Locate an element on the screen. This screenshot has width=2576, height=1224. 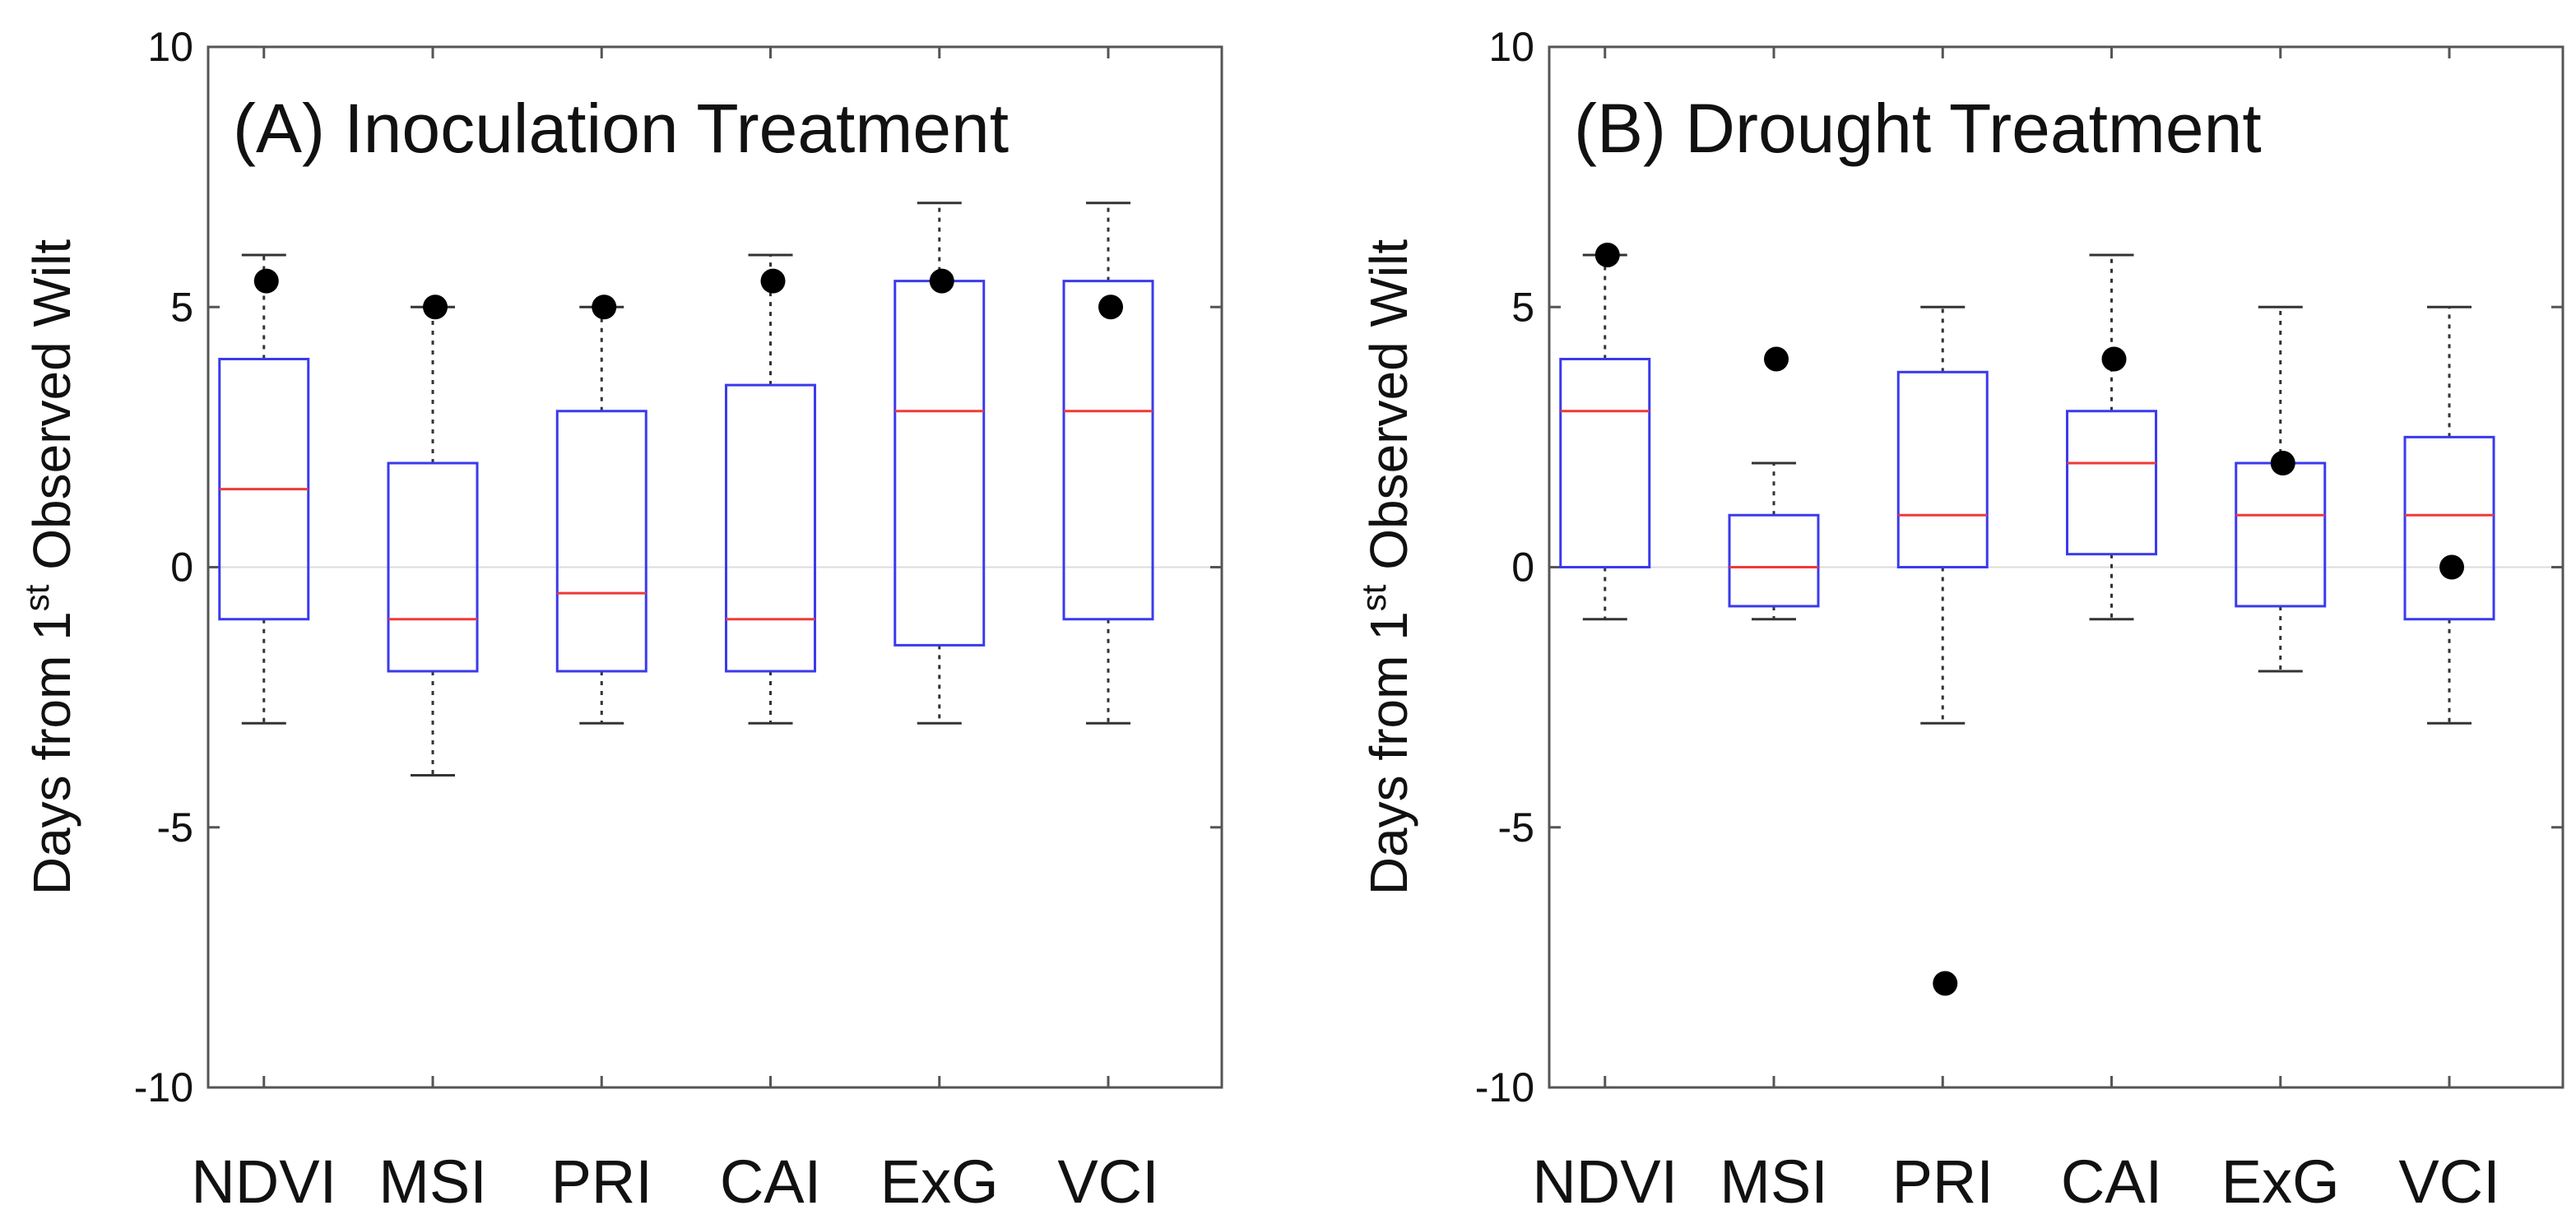
panel-a-y-axis-label: Days from 1st Observed Wilt is located at coordinates (49, 567).